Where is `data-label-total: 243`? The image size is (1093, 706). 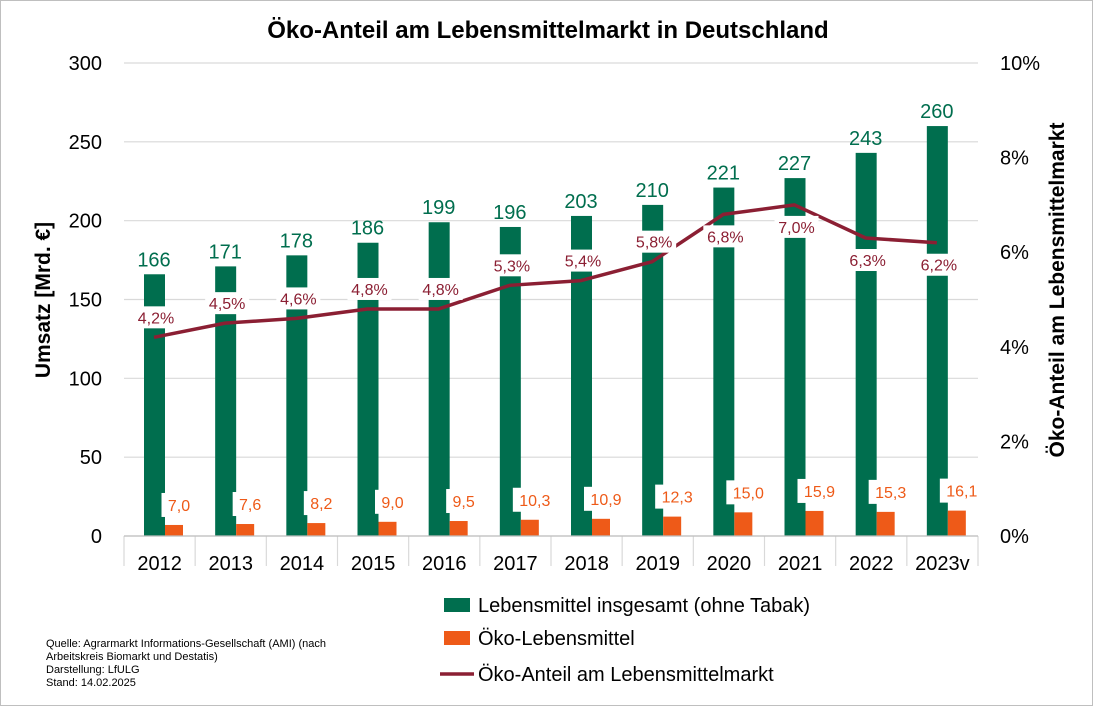 data-label-total: 243 is located at coordinates (865, 139).